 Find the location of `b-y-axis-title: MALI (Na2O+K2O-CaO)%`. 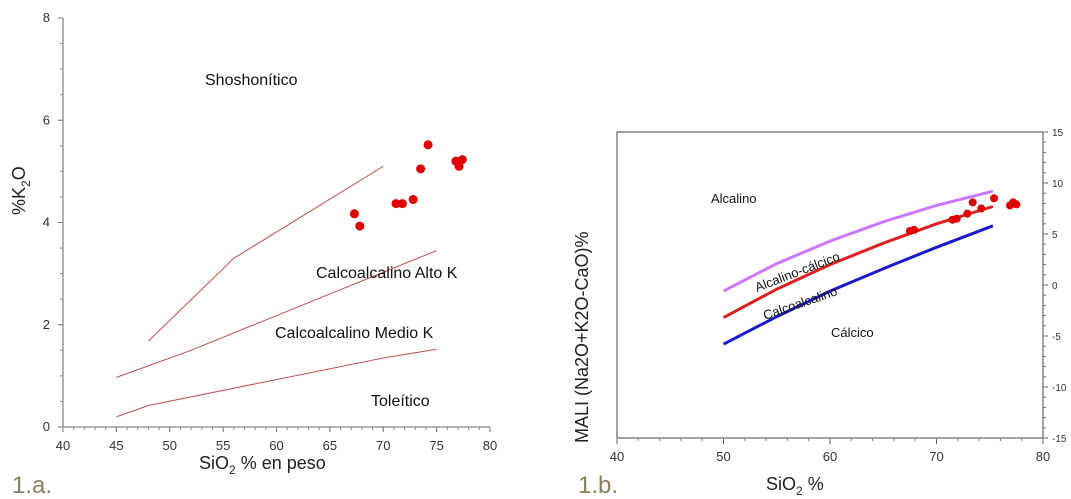

b-y-axis-title: MALI (Na2O+K2O-CaO)% is located at coordinates (582, 337).